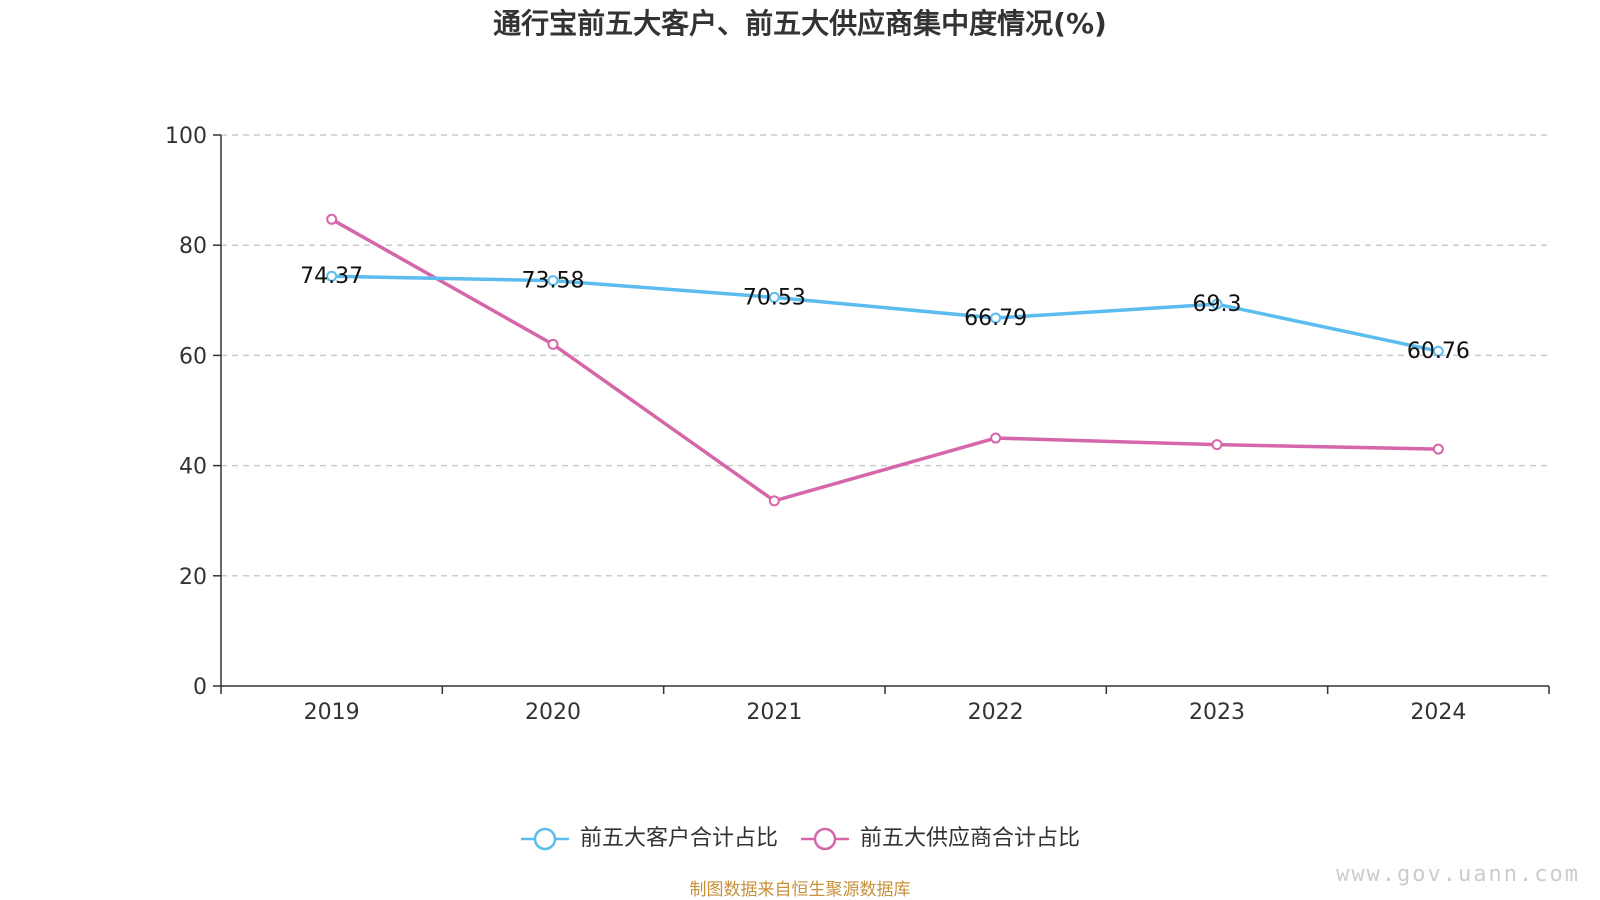 The image size is (1600, 900). Describe the element at coordinates (774, 712) in the screenshot. I see `x-tick-label: 2021` at that location.